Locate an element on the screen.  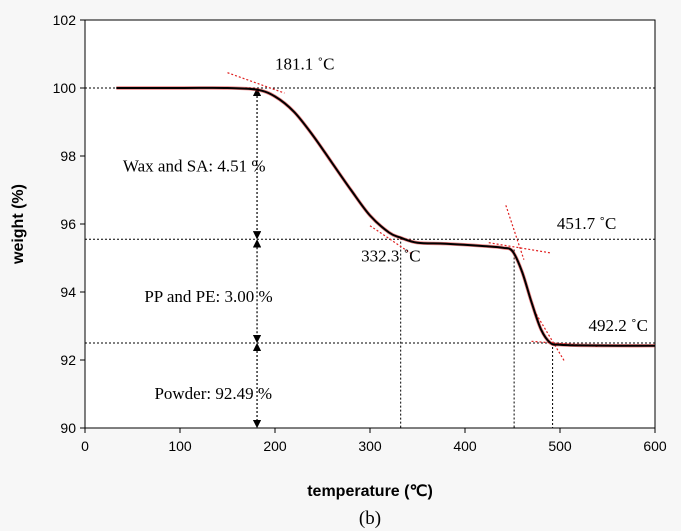
x-tick-label: 100 is located at coordinates (180, 446).